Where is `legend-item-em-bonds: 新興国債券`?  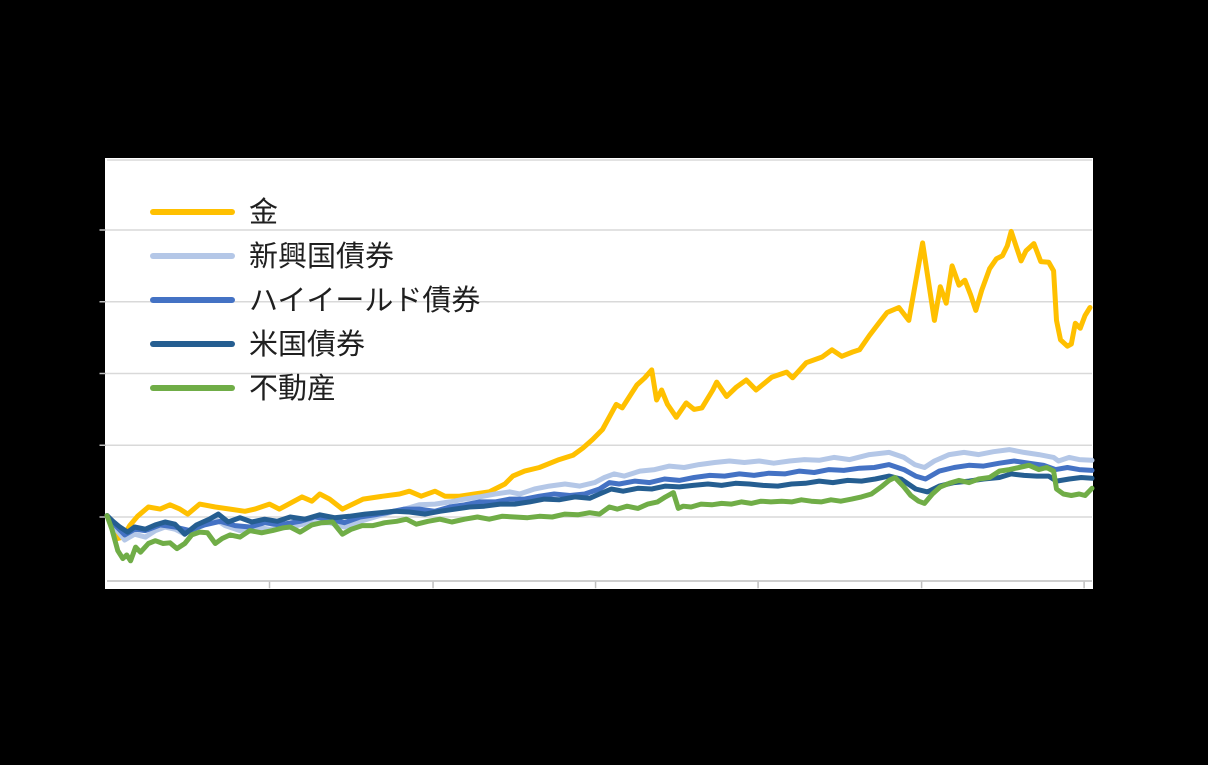 legend-item-em-bonds: 新興国債券 is located at coordinates (315, 256).